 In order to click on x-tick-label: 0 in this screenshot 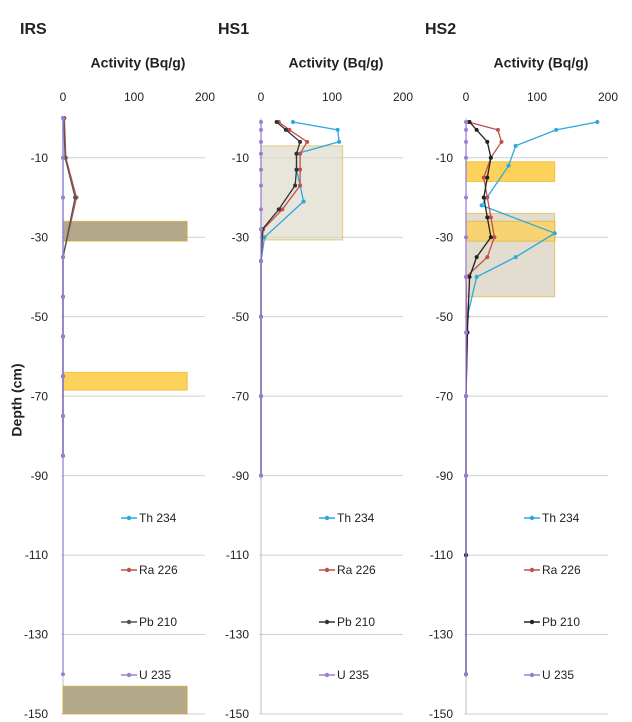, I will do `click(466, 97)`.